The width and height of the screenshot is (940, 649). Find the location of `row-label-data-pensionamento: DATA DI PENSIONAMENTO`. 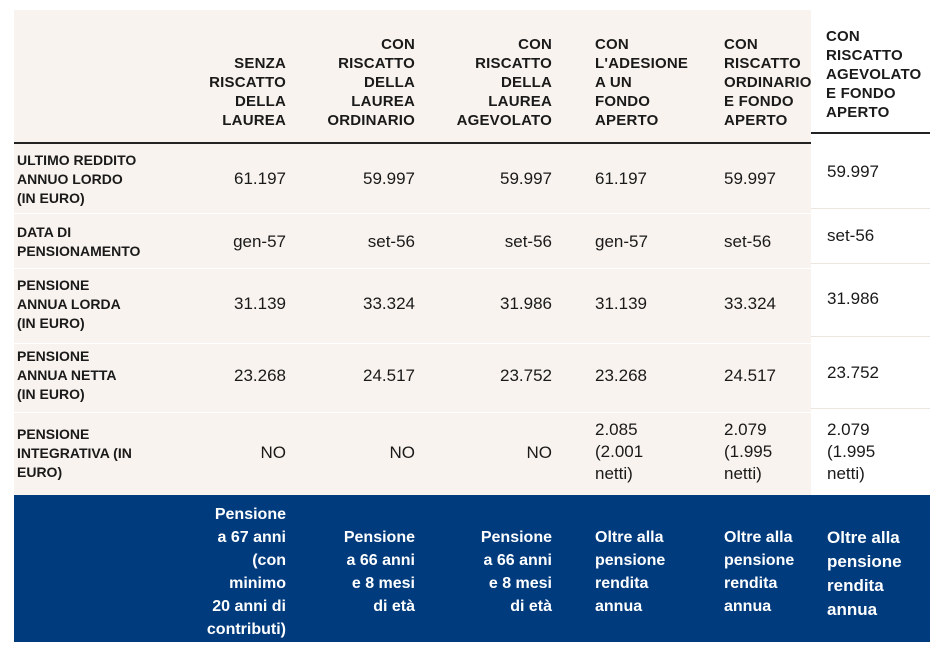

row-label-data-pensionamento: DATA DI PENSIONAMENTO is located at coordinates (79, 241).